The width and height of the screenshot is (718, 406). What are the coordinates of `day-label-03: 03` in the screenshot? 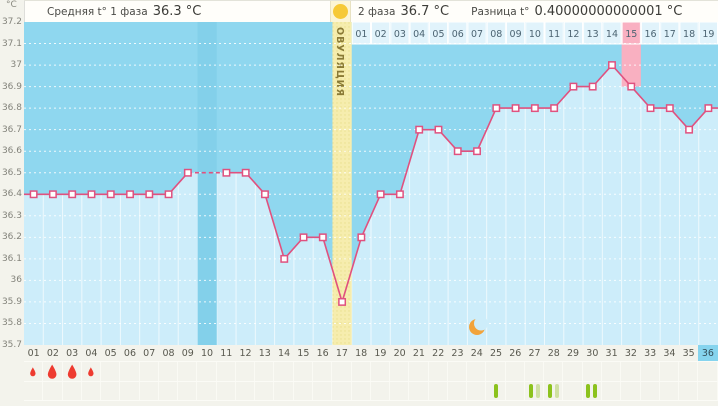 It's located at (72, 353).